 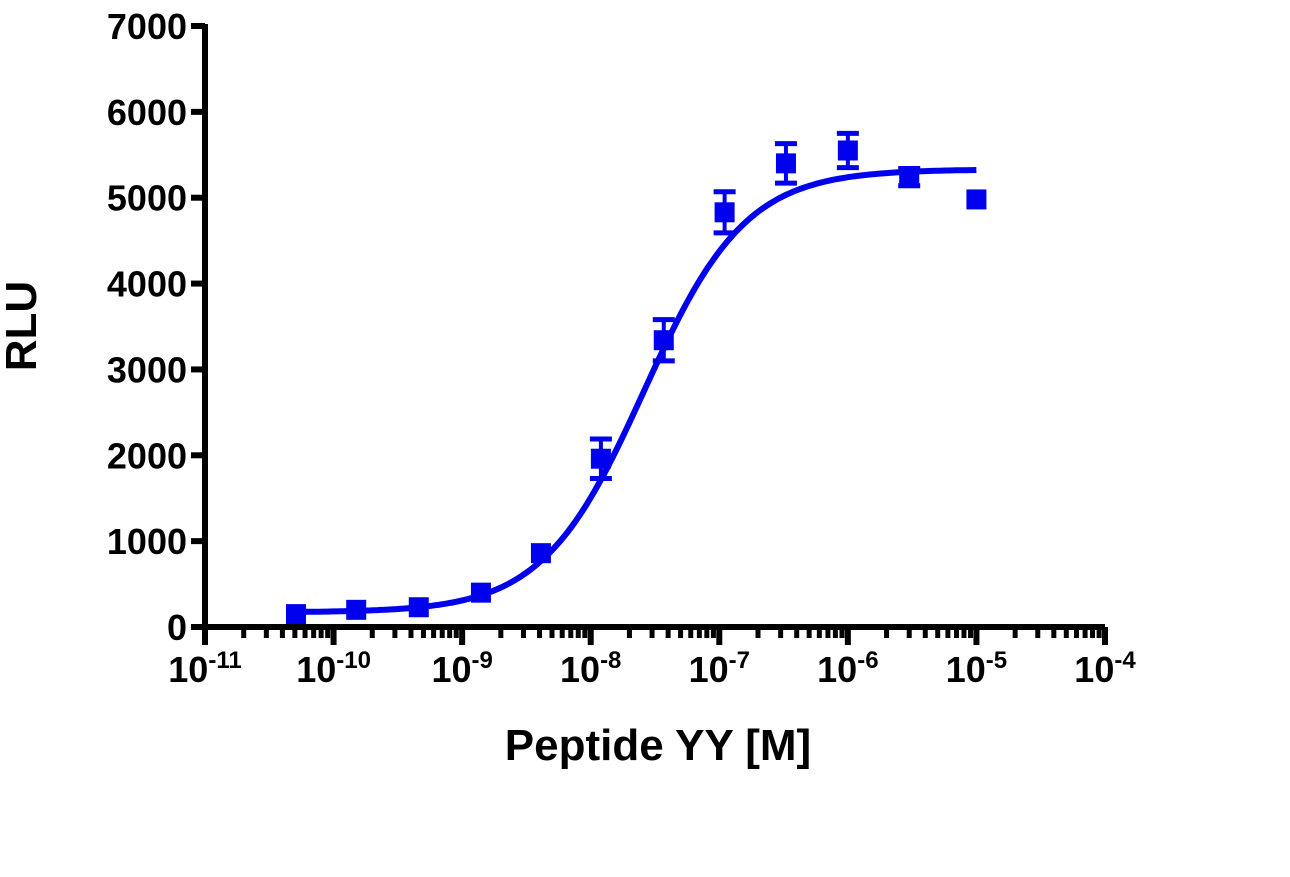 What do you see at coordinates (976, 668) in the screenshot?
I see `x-tick-label: 10⁻⁵` at bounding box center [976, 668].